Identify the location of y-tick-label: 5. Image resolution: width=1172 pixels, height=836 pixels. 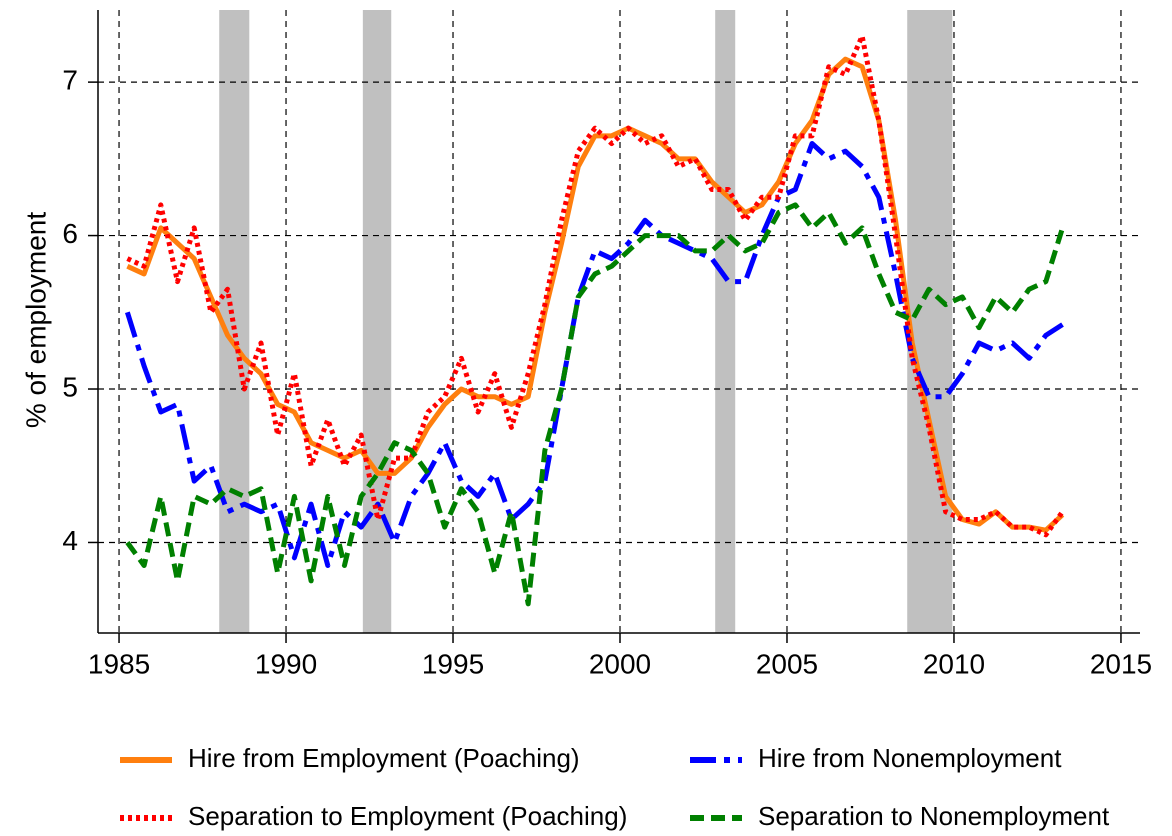
(70, 386).